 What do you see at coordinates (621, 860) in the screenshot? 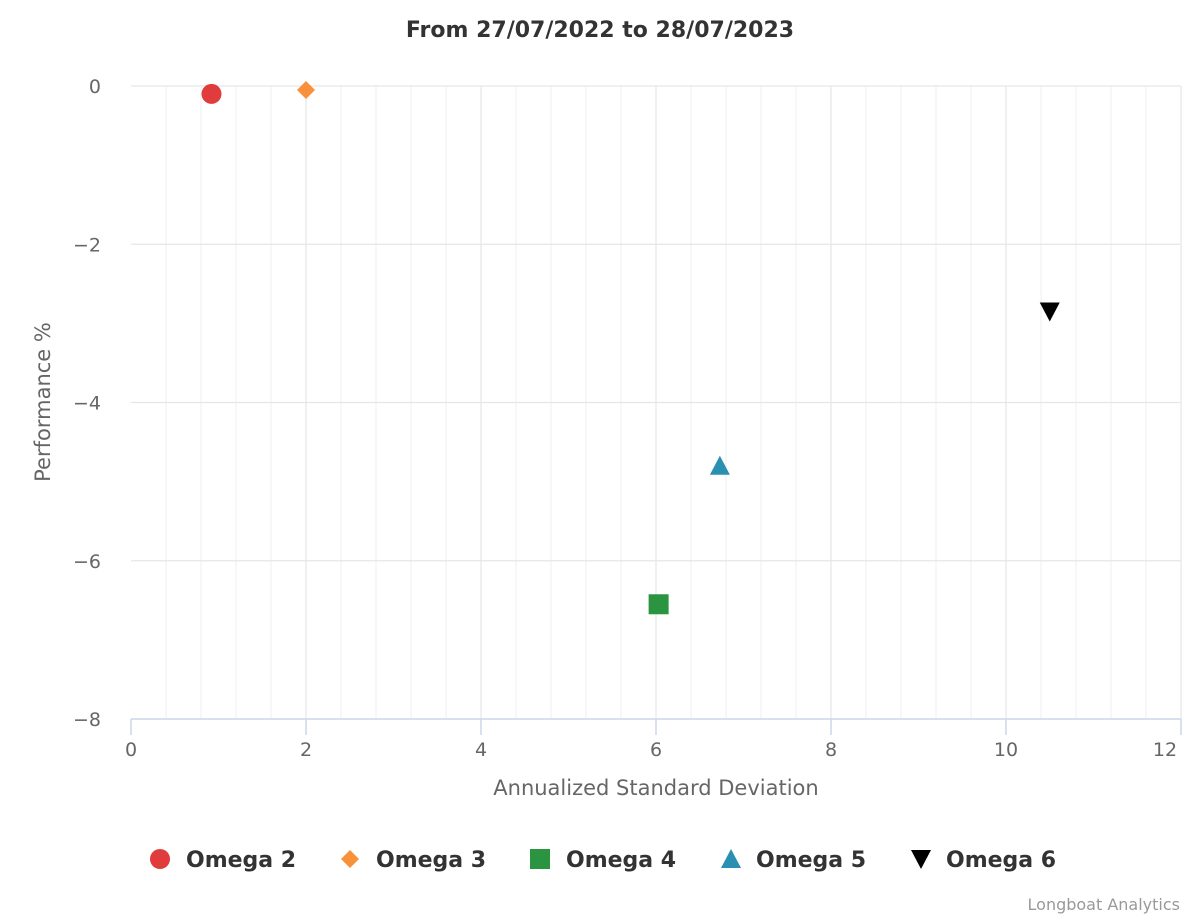
I see `legend-label: Omega 4` at bounding box center [621, 860].